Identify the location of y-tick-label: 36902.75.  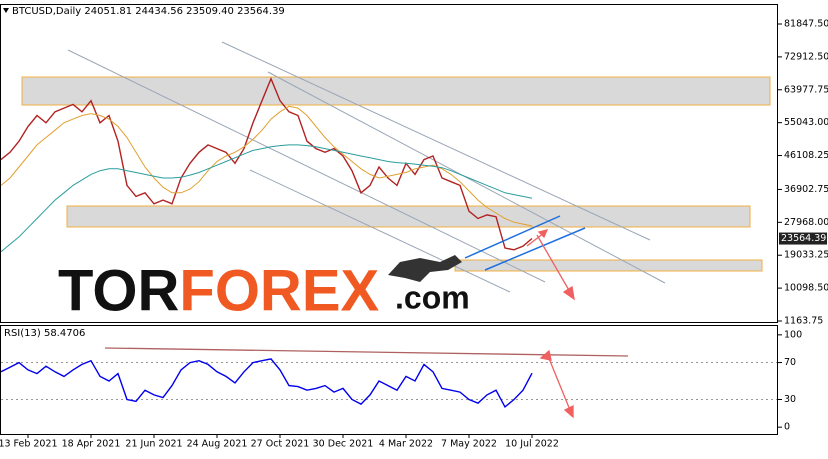
(806, 189).